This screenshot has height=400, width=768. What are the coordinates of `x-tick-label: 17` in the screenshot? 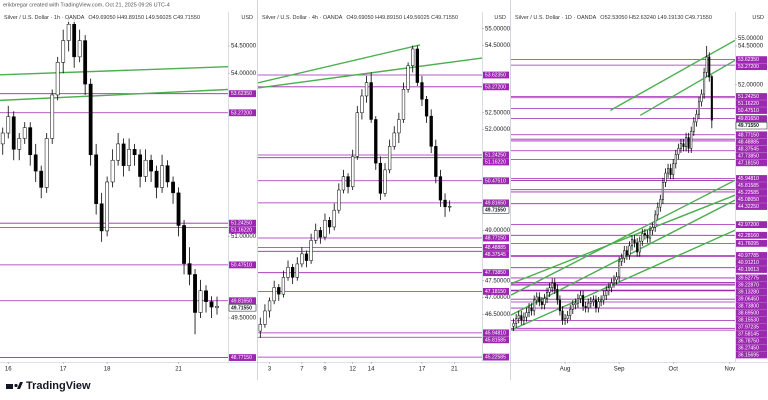 It's located at (63, 370).